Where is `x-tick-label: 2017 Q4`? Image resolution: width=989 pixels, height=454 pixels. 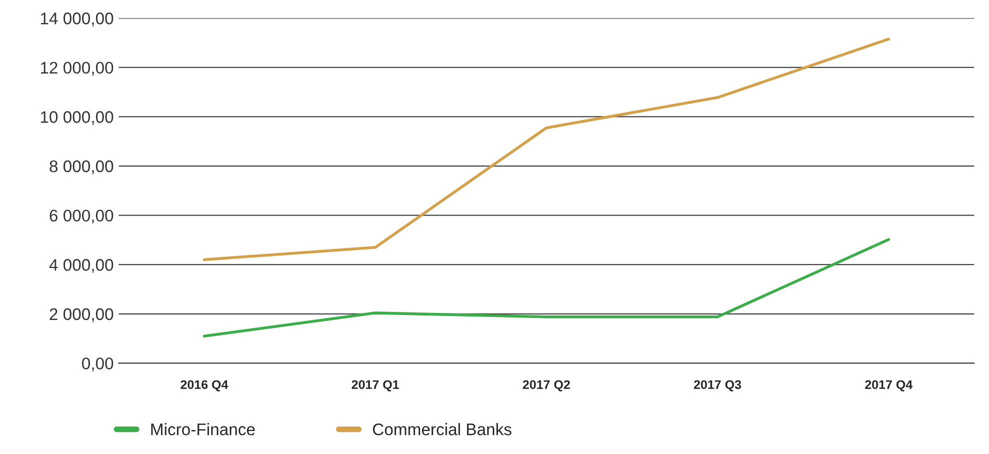
x-tick-label: 2017 Q4 is located at coordinates (889, 386).